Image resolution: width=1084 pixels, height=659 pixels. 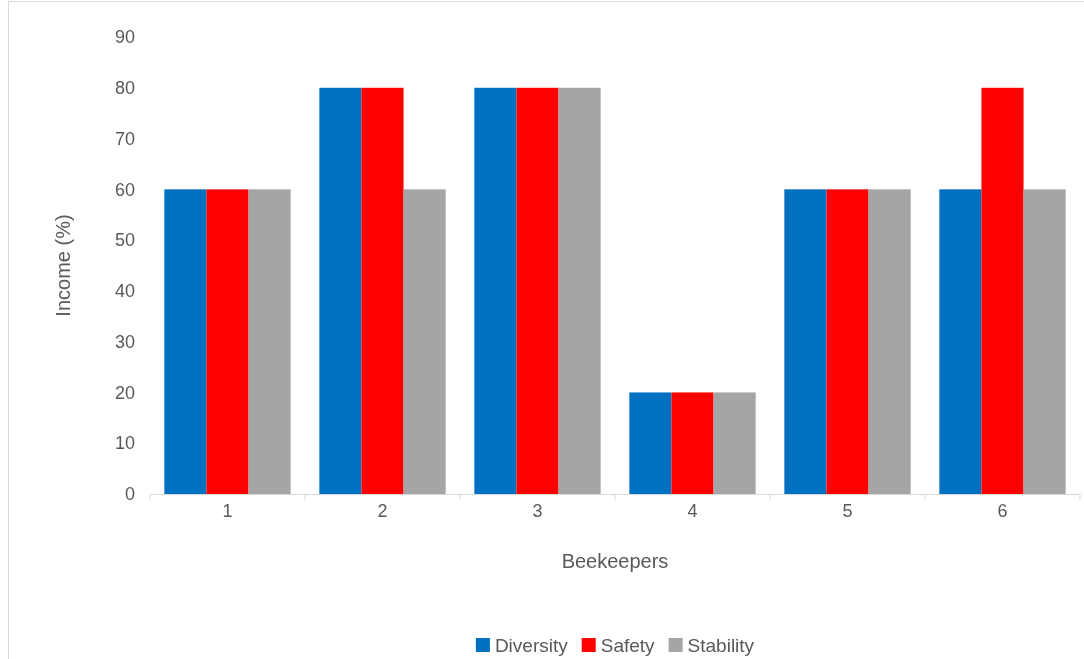 I want to click on y-tick-label: 90, so click(x=124, y=37).